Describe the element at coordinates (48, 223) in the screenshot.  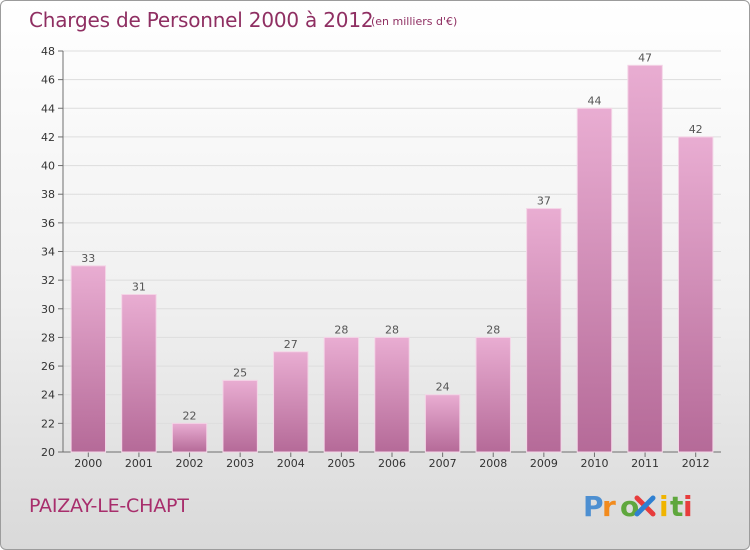
I see `y-tick-label: 36` at that location.